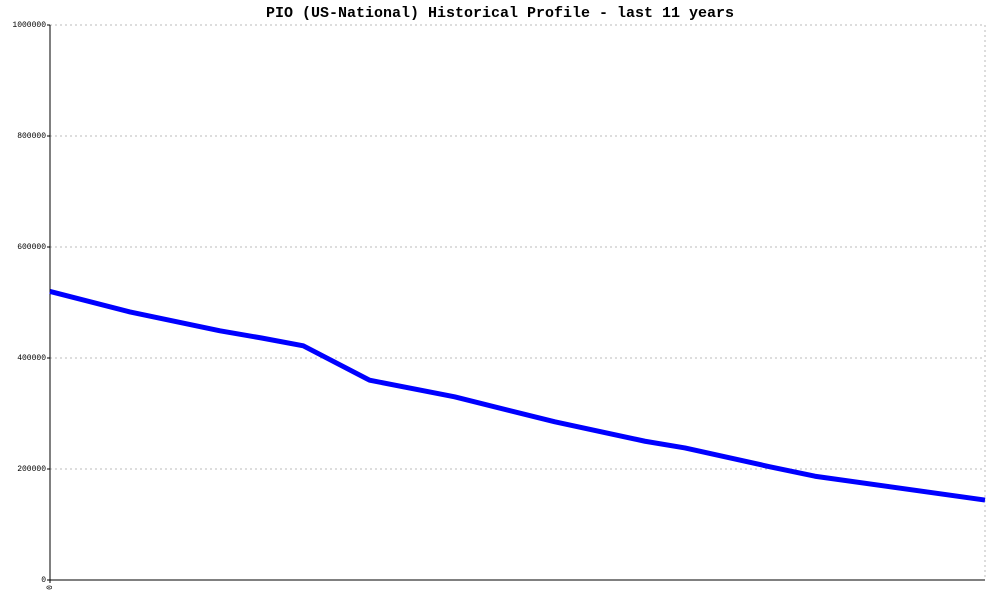  What do you see at coordinates (31, 247) in the screenshot?
I see `y-tick-label: 600000` at bounding box center [31, 247].